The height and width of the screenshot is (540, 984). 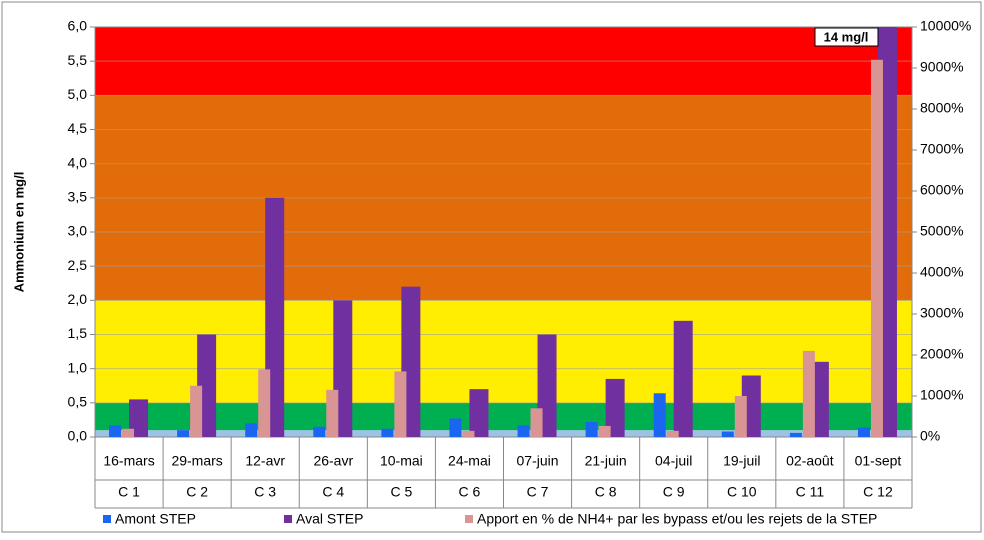 What do you see at coordinates (401, 492) in the screenshot?
I see `x-group-label: C 5` at bounding box center [401, 492].